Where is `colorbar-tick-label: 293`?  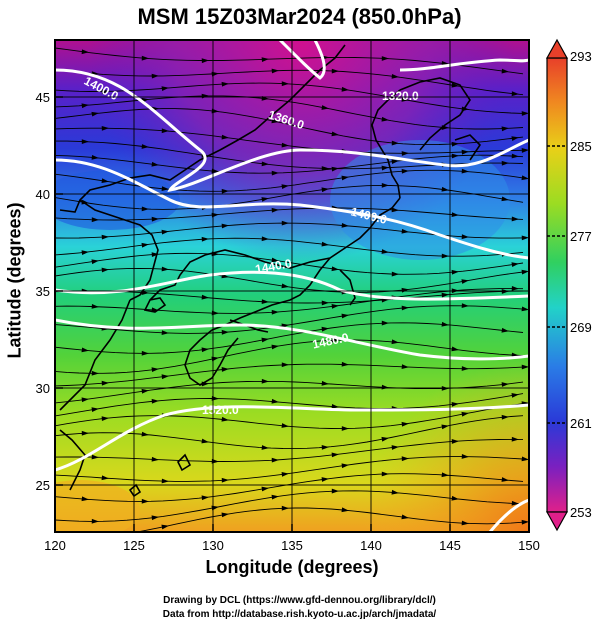 colorbar-tick-label: 293 is located at coordinates (581, 56).